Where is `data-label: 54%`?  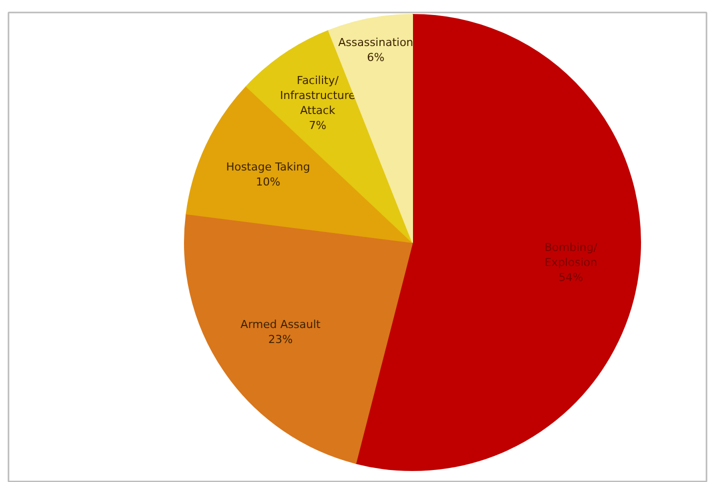 data-label: 54% is located at coordinates (571, 277).